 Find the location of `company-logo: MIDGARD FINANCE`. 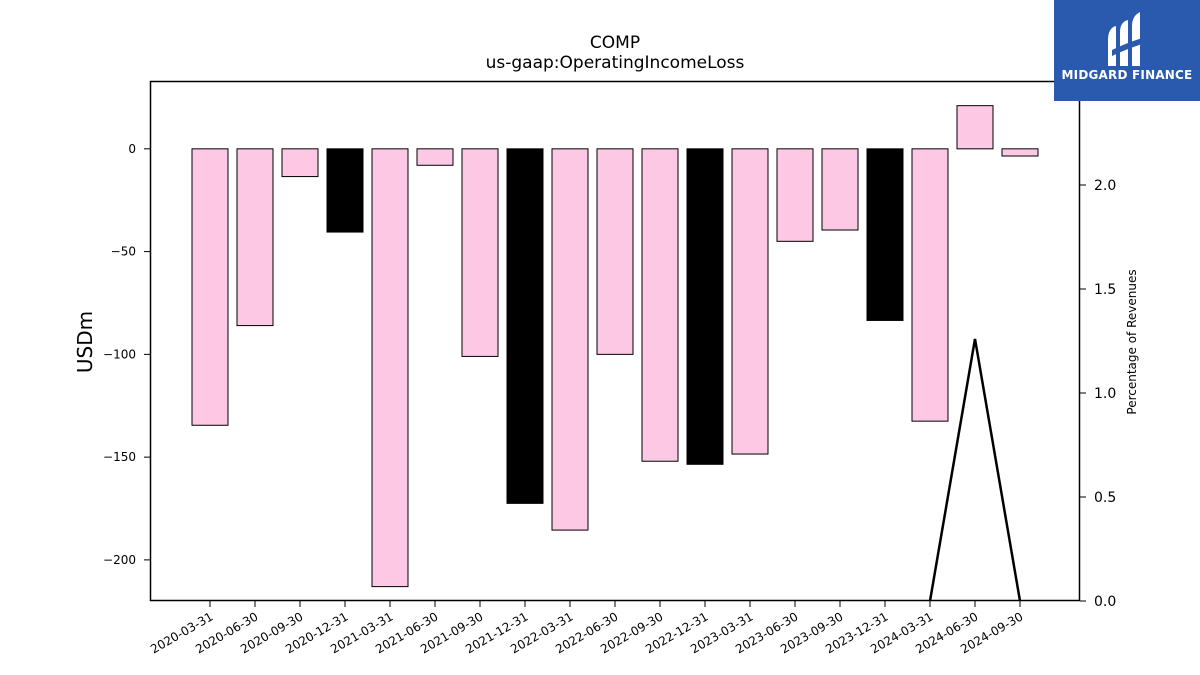

company-logo: MIDGARD FINANCE is located at coordinates (1127, 50).